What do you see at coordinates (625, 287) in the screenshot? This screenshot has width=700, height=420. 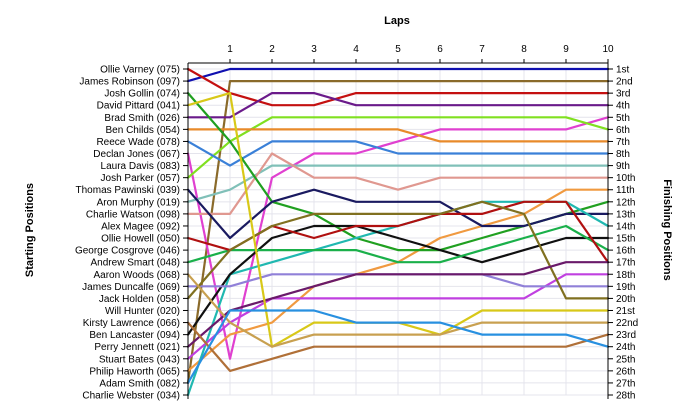 I see `finishing-position-label: 19th` at bounding box center [625, 287].